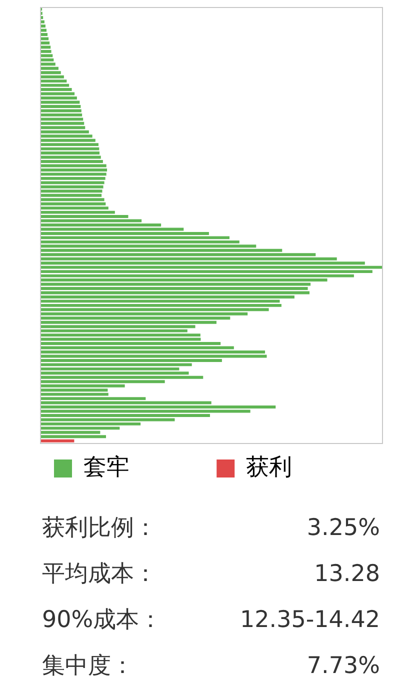  Describe the element at coordinates (88, 666) in the screenshot. I see `text: 集中度：` at that location.